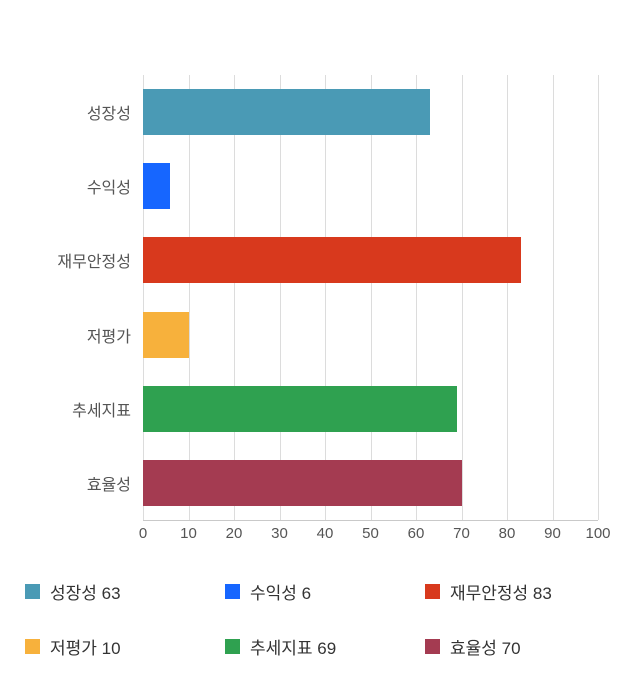 This screenshot has height=700, width=640. I want to click on category-label: 저평가, so click(108, 337).